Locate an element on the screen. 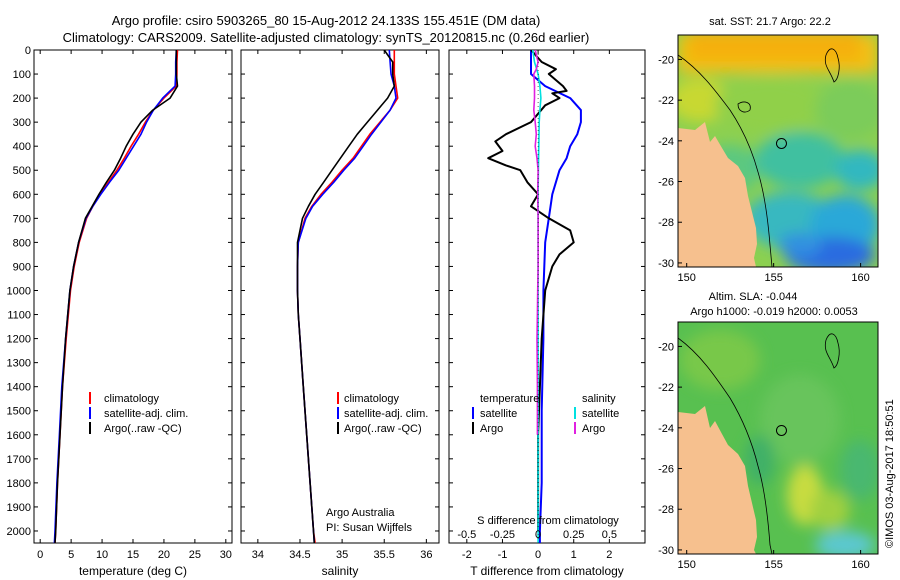 This screenshot has width=900, height=580. sst-map-ticks: 150 155 160 -20 -22 -24 -26 -28 -30 is located at coordinates (764, 169).